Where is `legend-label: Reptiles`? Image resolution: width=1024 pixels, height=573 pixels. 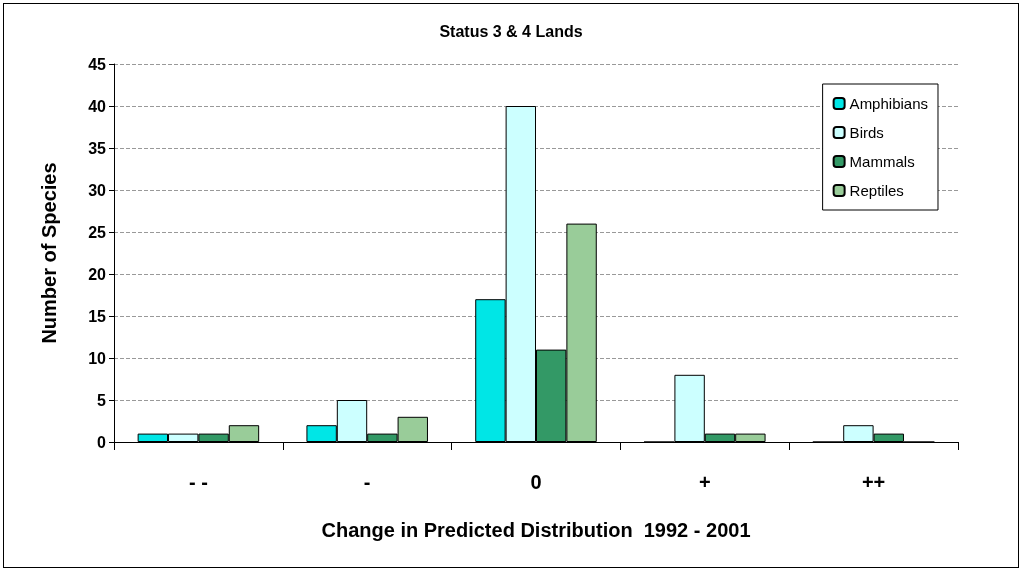 legend-label: Reptiles is located at coordinates (876, 190).